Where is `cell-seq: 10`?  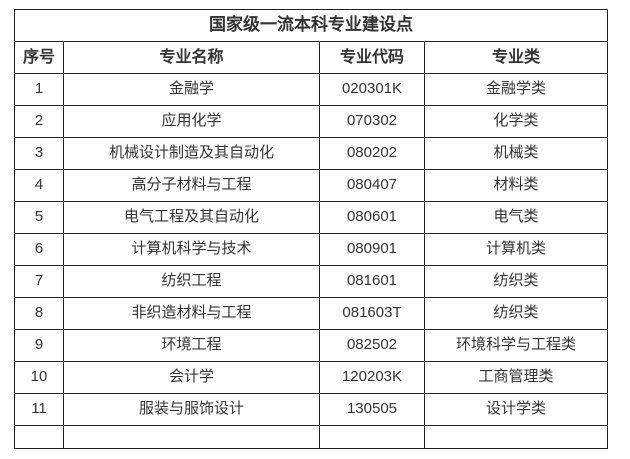 cell-seq: 10 is located at coordinates (39, 377).